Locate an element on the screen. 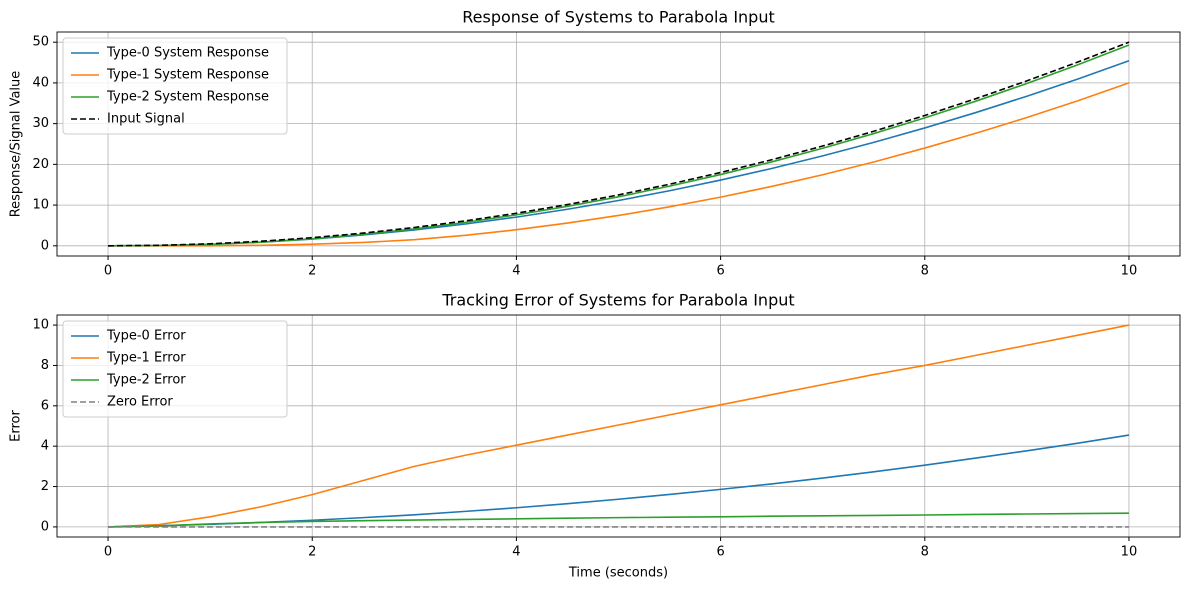  y-tick-label: 30 is located at coordinates (40, 123).